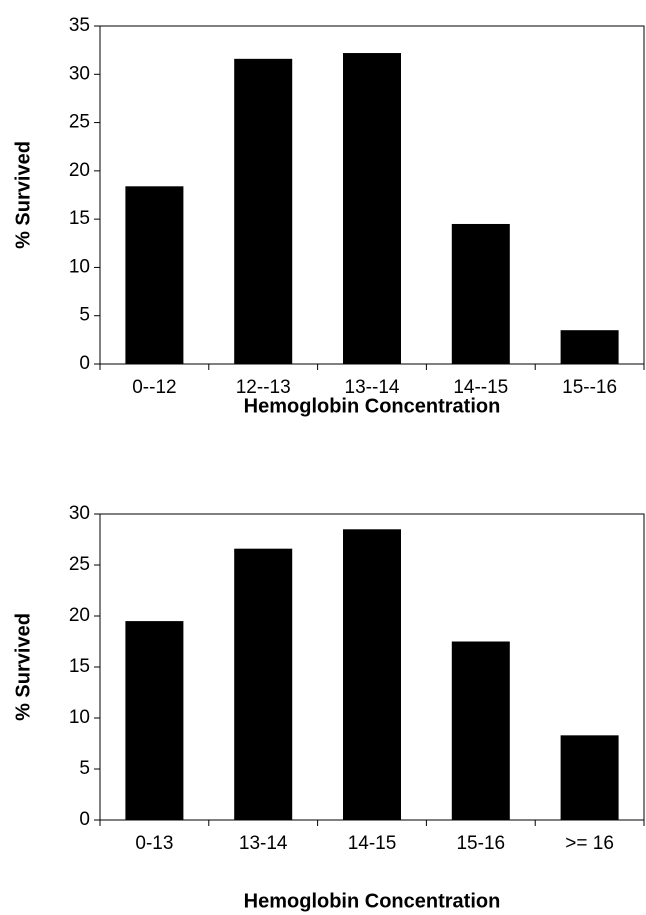  Describe the element at coordinates (154, 843) in the screenshot. I see `x-tick-label: 0-13` at that location.